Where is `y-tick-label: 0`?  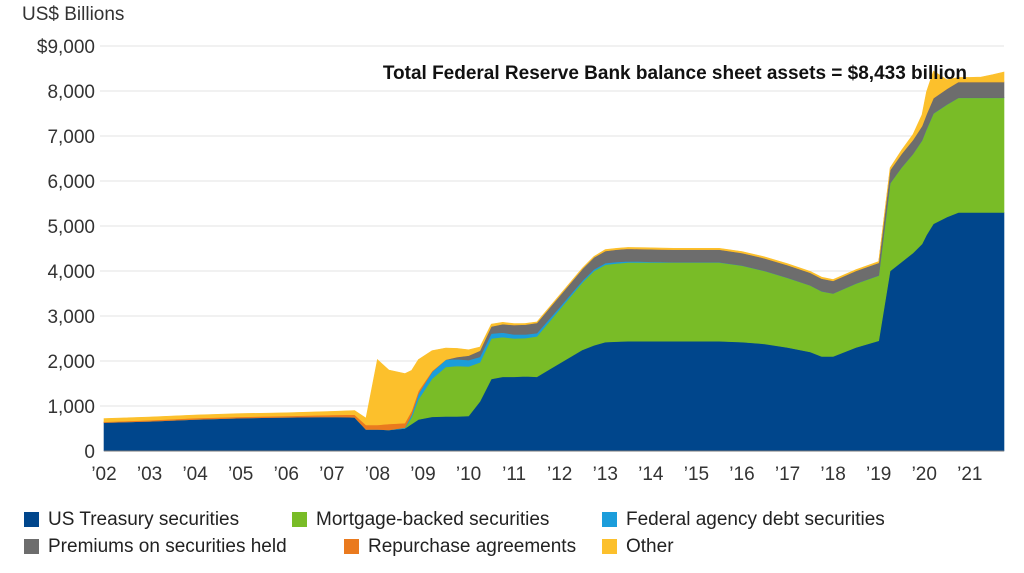
y-tick-label: 0 is located at coordinates (89, 452).